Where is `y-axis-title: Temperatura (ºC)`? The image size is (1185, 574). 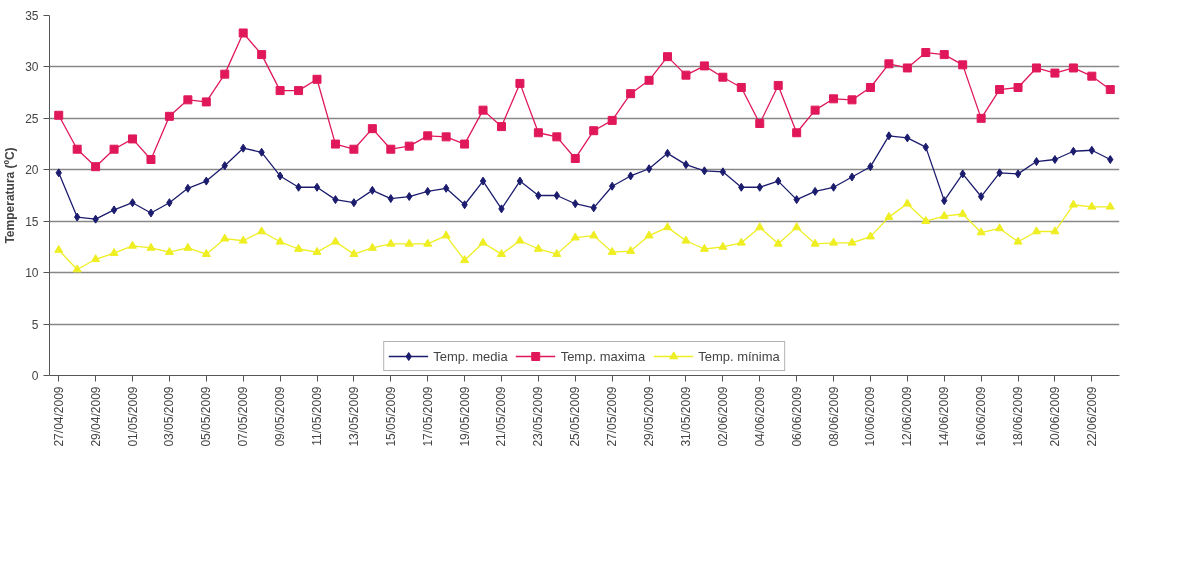
y-axis-title: Temperatura (ºC) is located at coordinates (10, 195).